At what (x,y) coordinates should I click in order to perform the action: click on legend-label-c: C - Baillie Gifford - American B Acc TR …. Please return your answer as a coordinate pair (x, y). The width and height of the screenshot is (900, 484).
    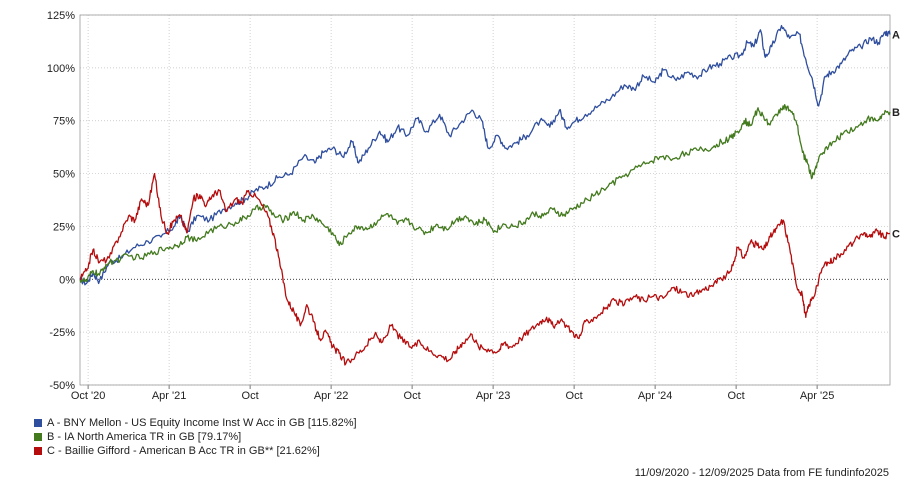
    Looking at the image, I should click on (183, 451).